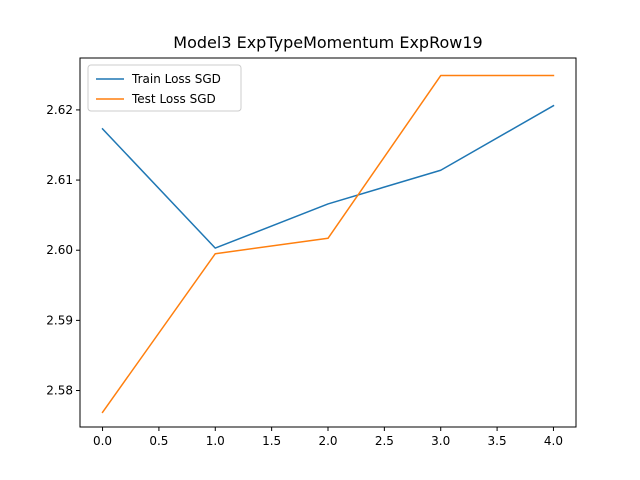 The height and width of the screenshot is (480, 640). Describe the element at coordinates (327, 441) in the screenshot. I see `x-tick-label: 2.0` at that location.